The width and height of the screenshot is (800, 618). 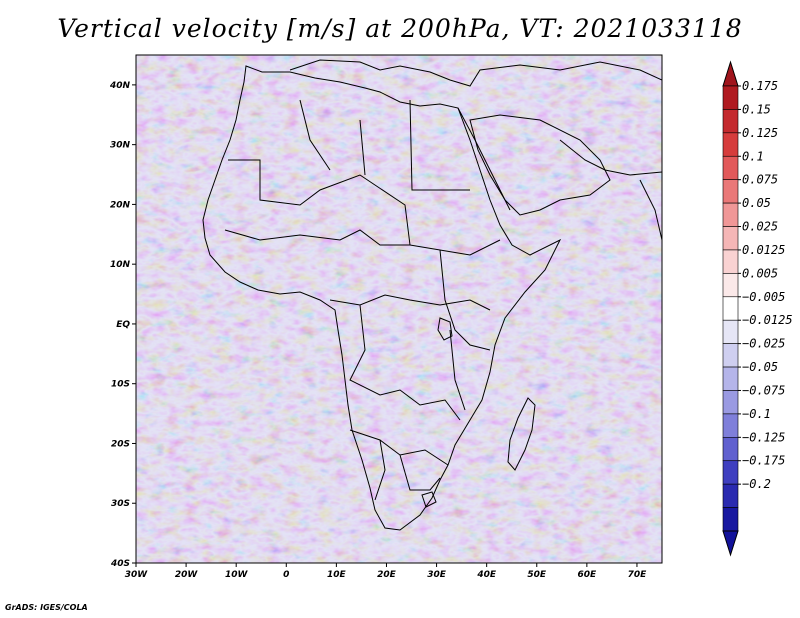 I want to click on colorbar-label: 0.025, so click(x=760, y=227).